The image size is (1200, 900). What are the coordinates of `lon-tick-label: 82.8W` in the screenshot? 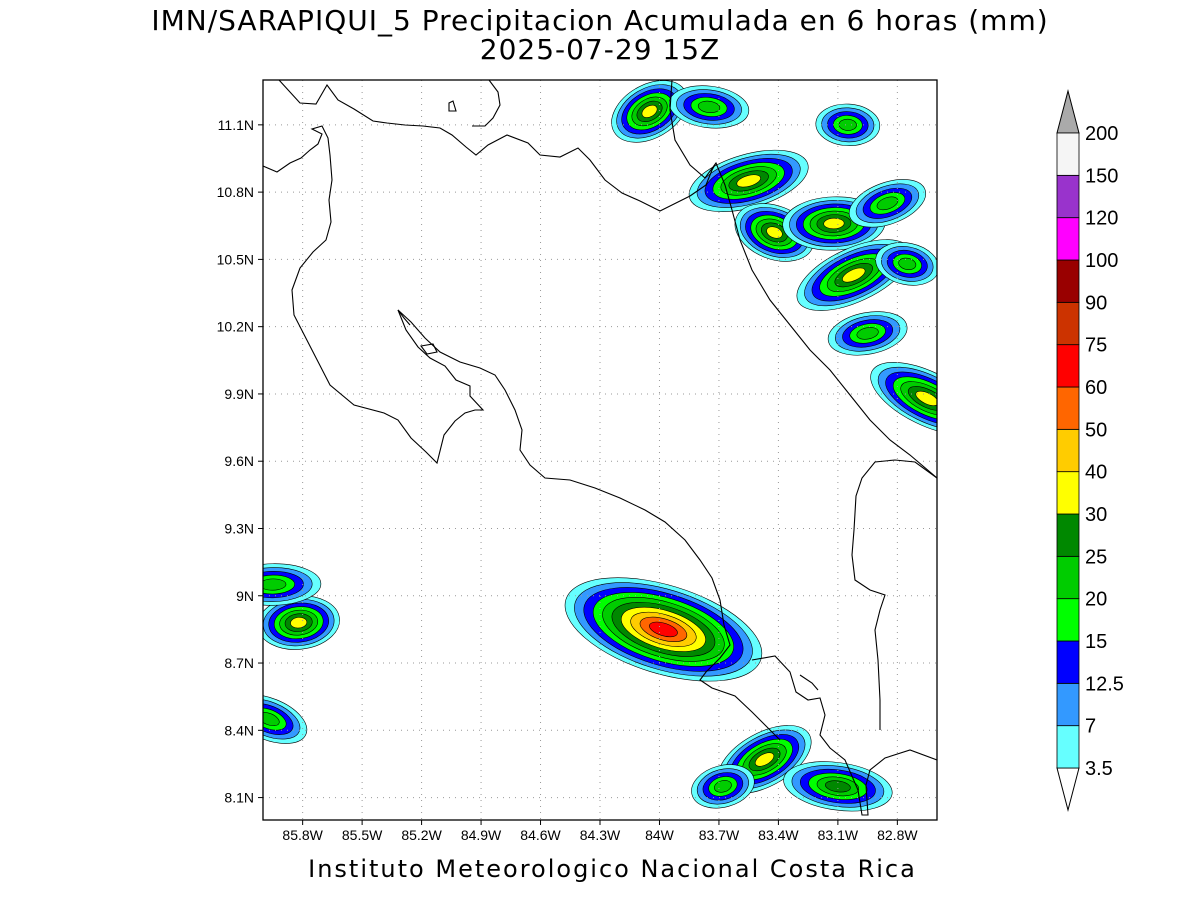 It's located at (897, 835).